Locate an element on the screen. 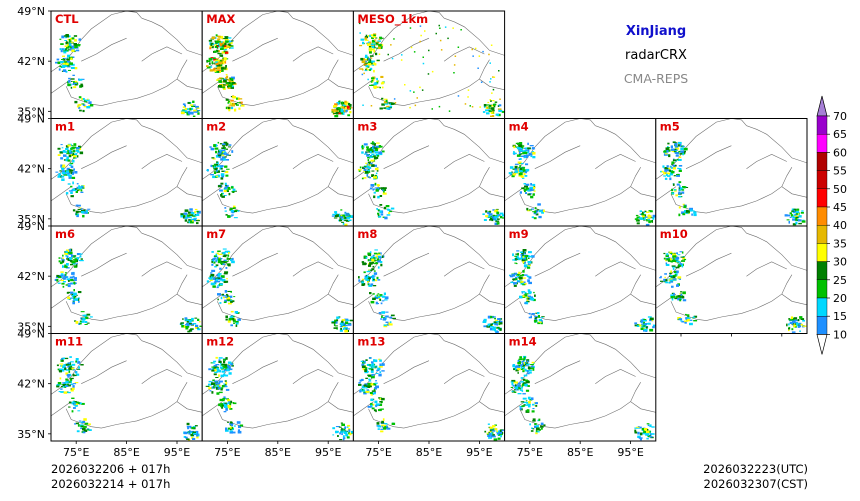 The image size is (860, 501). panel-label: m4 is located at coordinates (519, 127).